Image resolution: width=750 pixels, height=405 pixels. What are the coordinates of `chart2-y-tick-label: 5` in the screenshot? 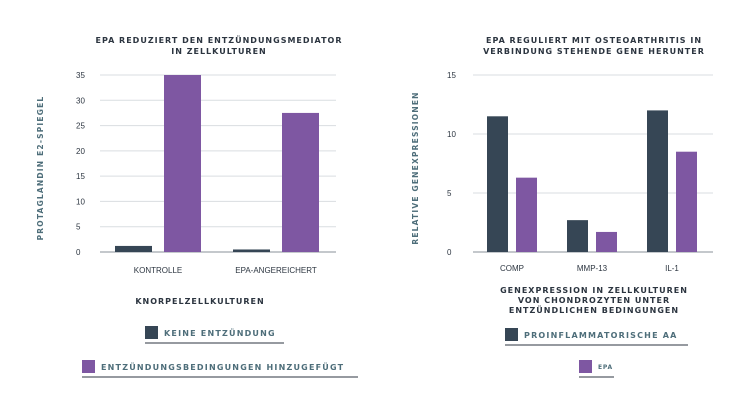 It's located at (449, 193).